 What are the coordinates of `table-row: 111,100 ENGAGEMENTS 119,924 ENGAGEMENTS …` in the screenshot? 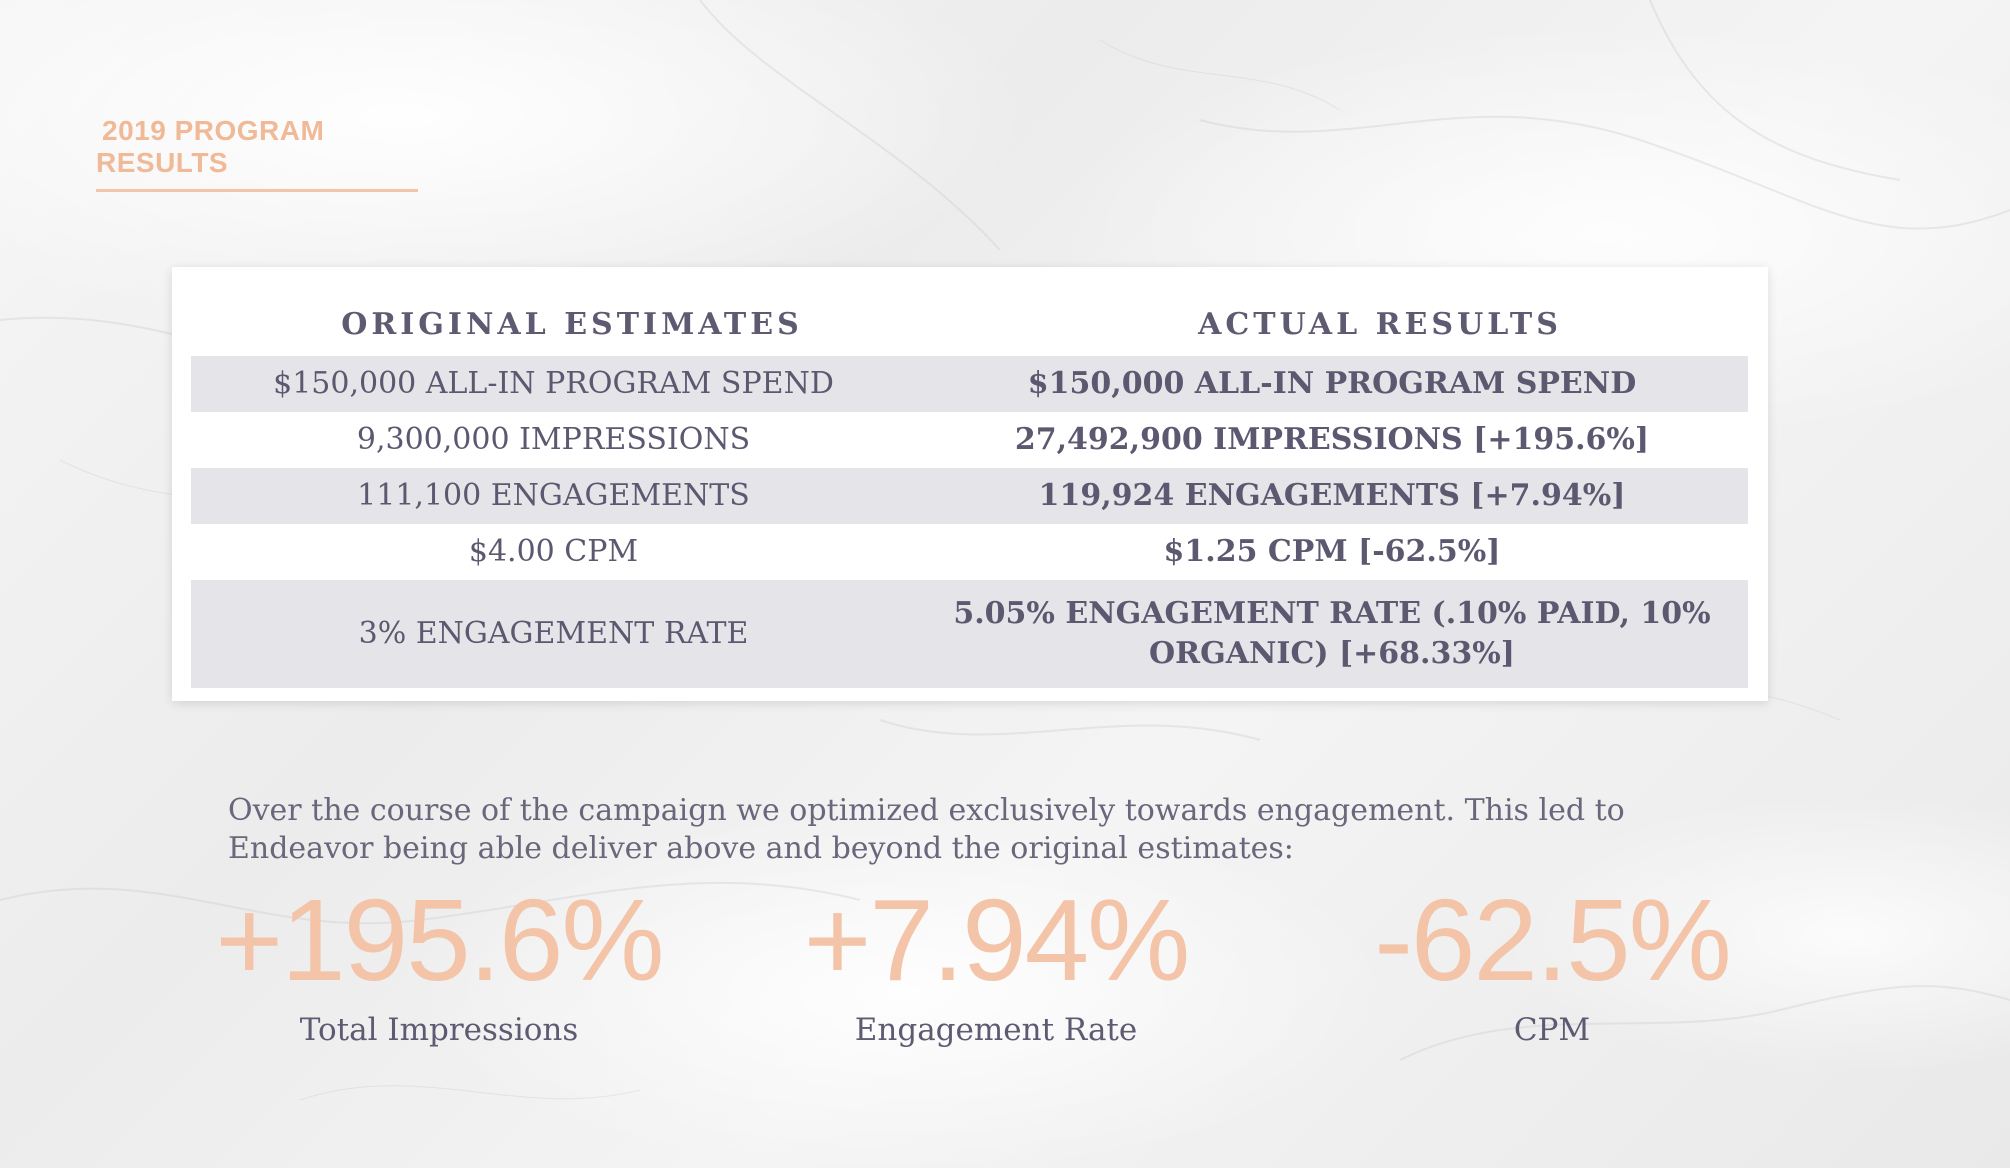 It's located at (969, 496).